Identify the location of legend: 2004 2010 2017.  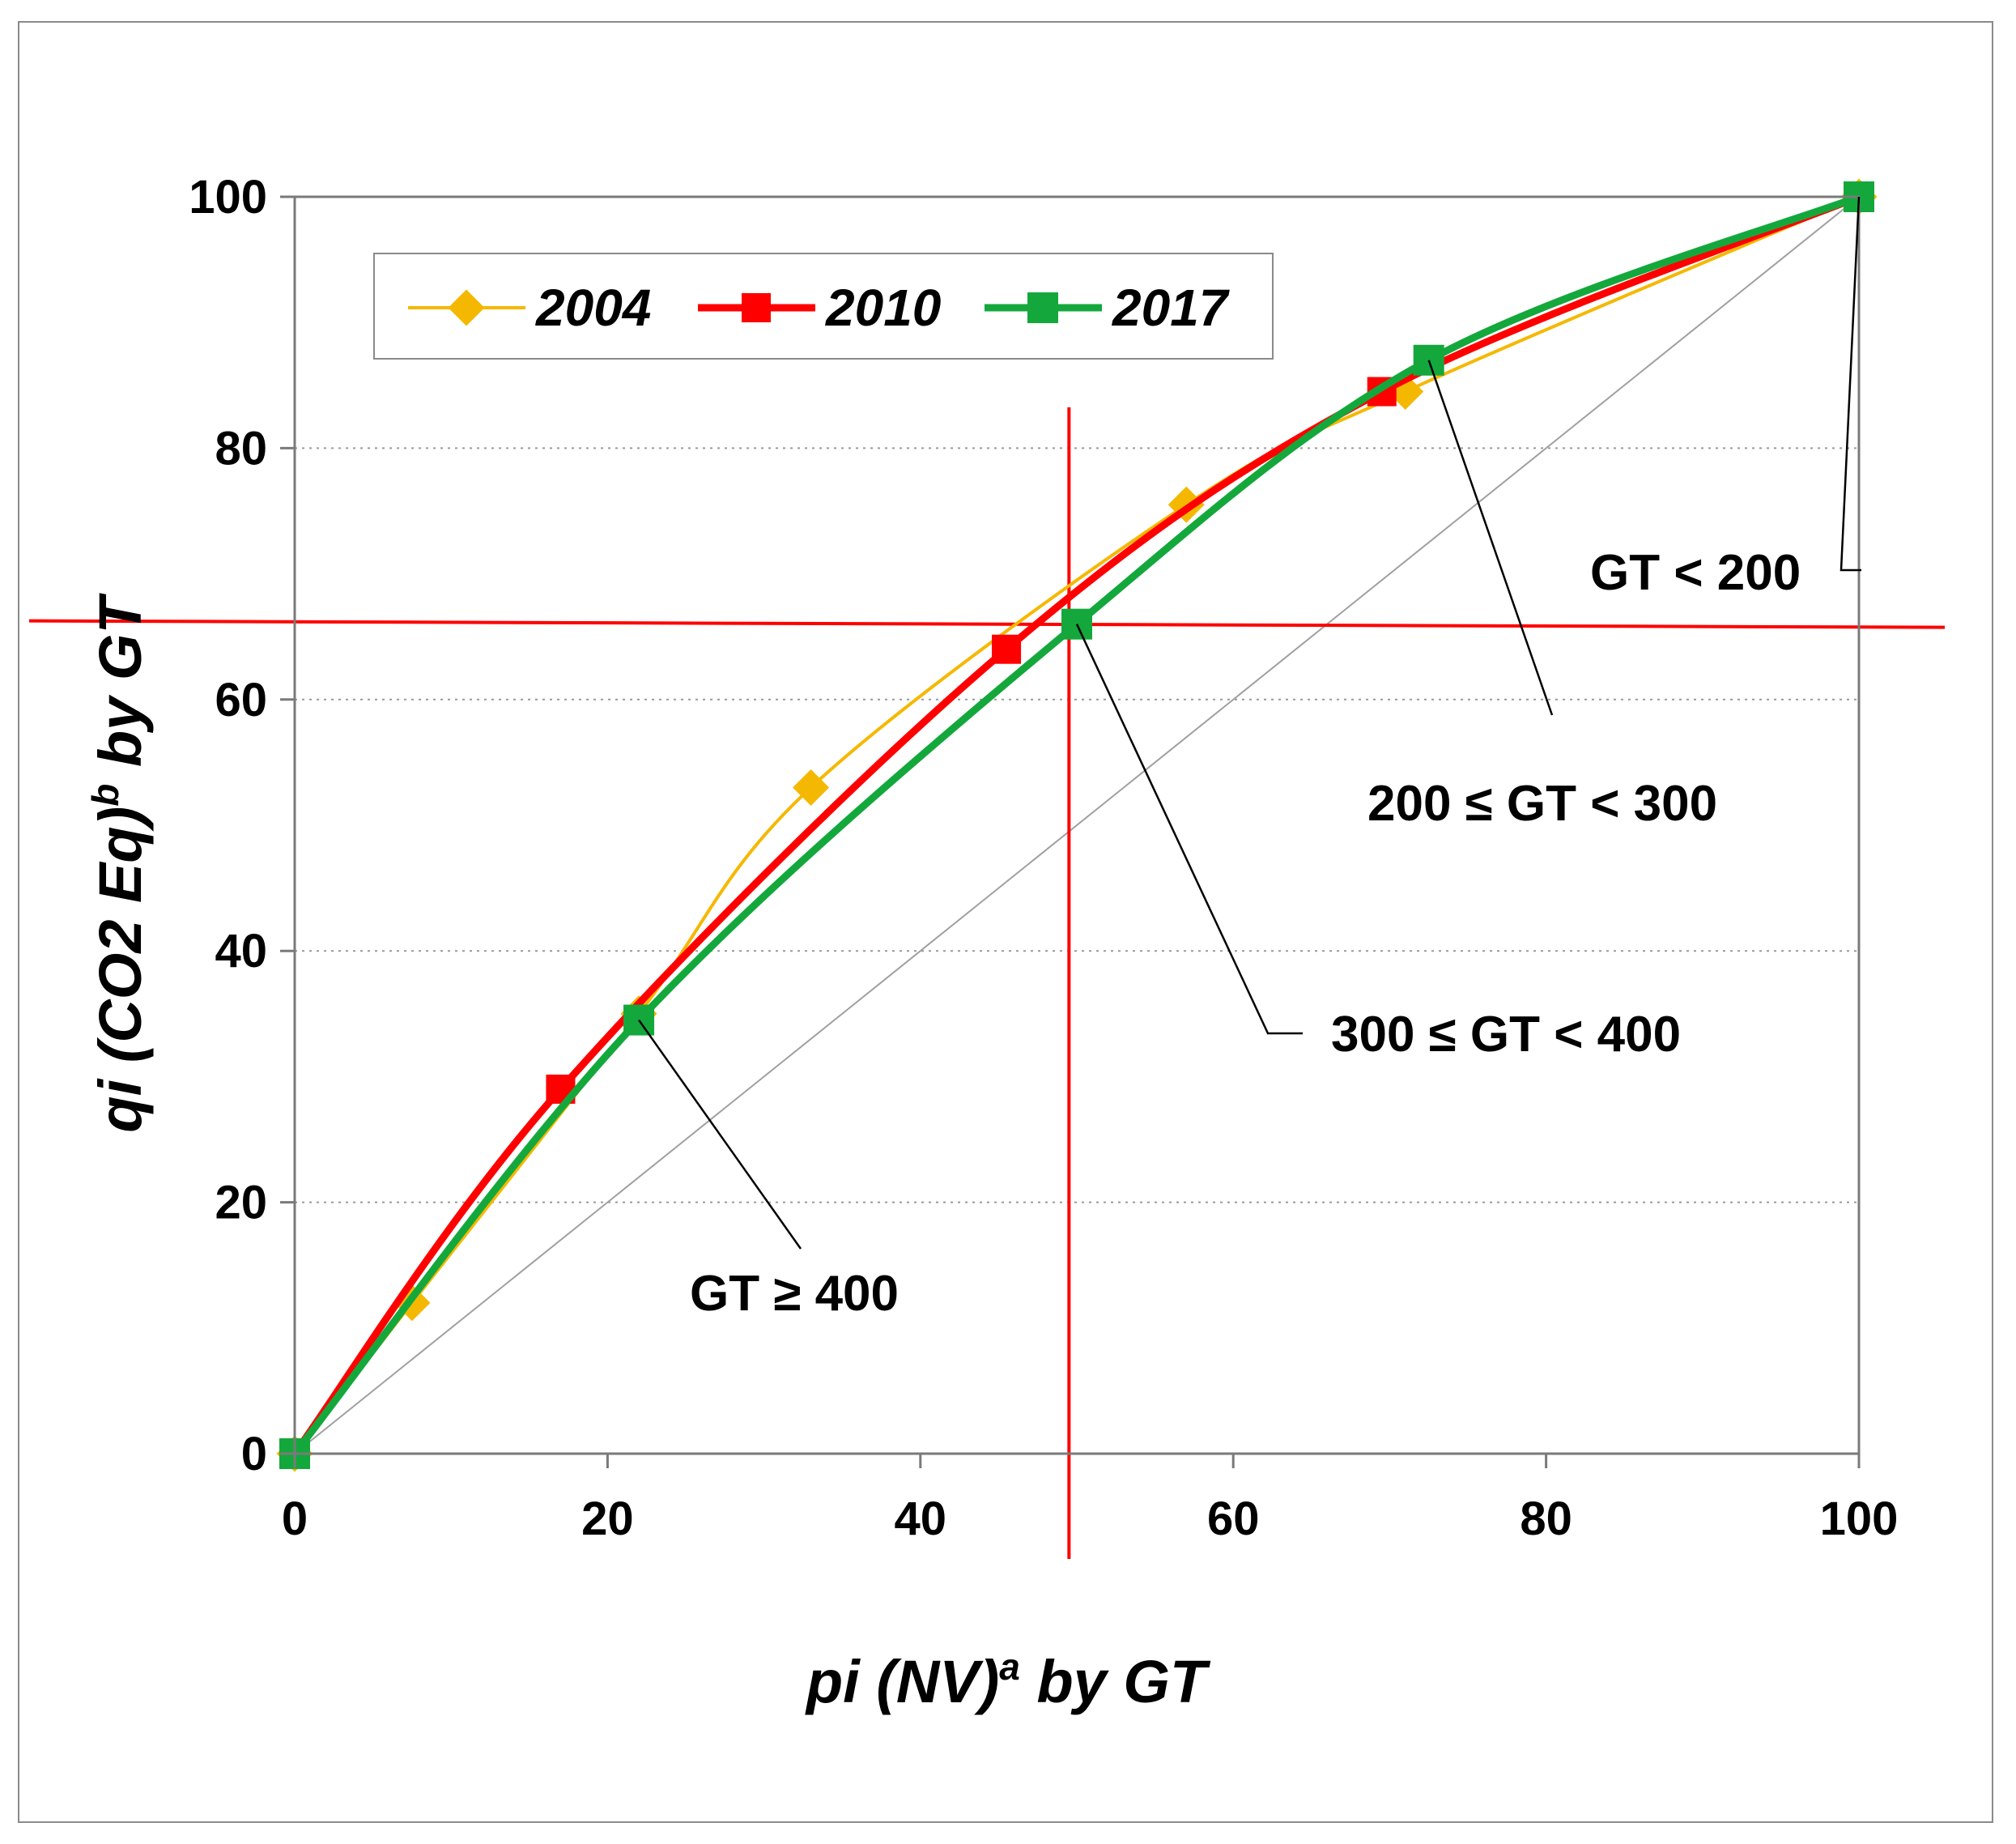
(824, 306).